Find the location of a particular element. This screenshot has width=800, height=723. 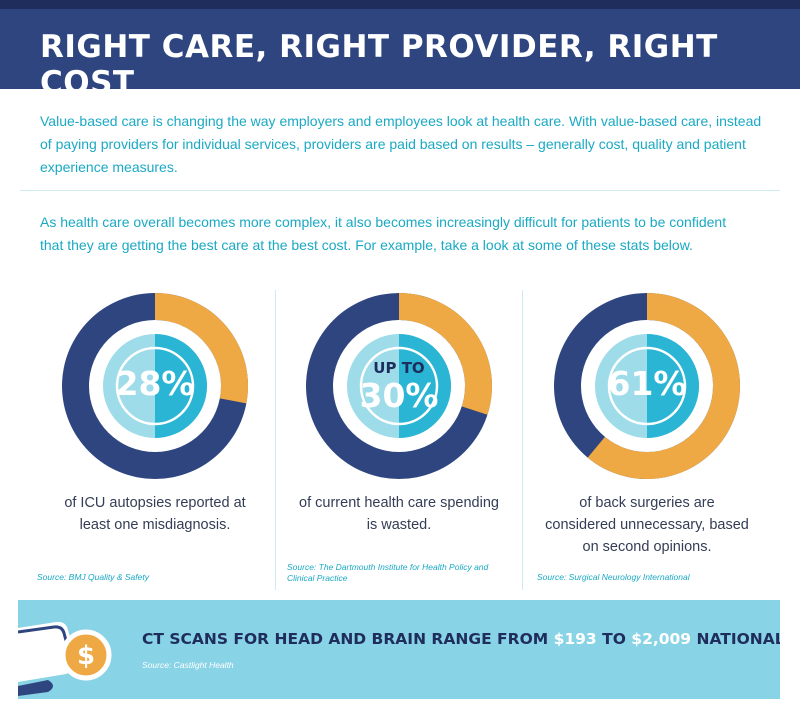

ct-tail: NATIONALLY. is located at coordinates (738, 639).